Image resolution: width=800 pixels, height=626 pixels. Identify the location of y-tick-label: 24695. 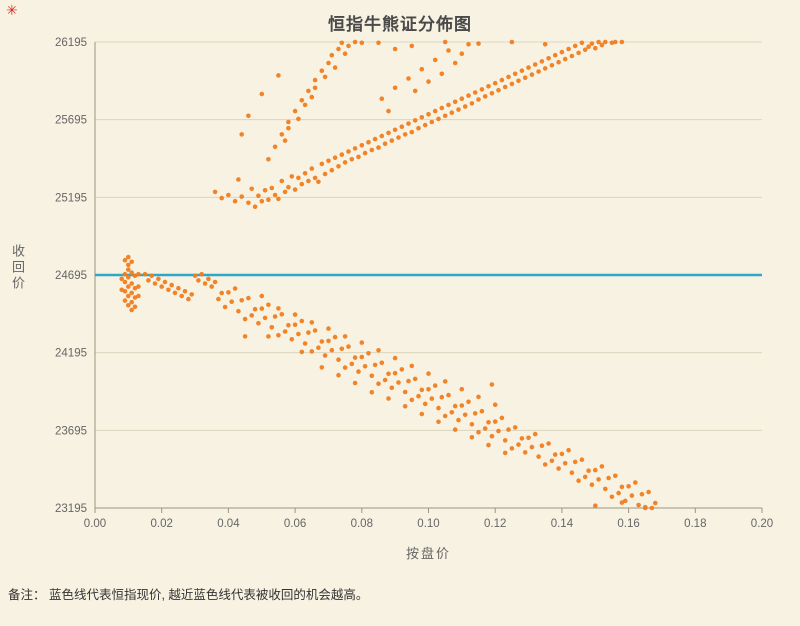
(71, 276).